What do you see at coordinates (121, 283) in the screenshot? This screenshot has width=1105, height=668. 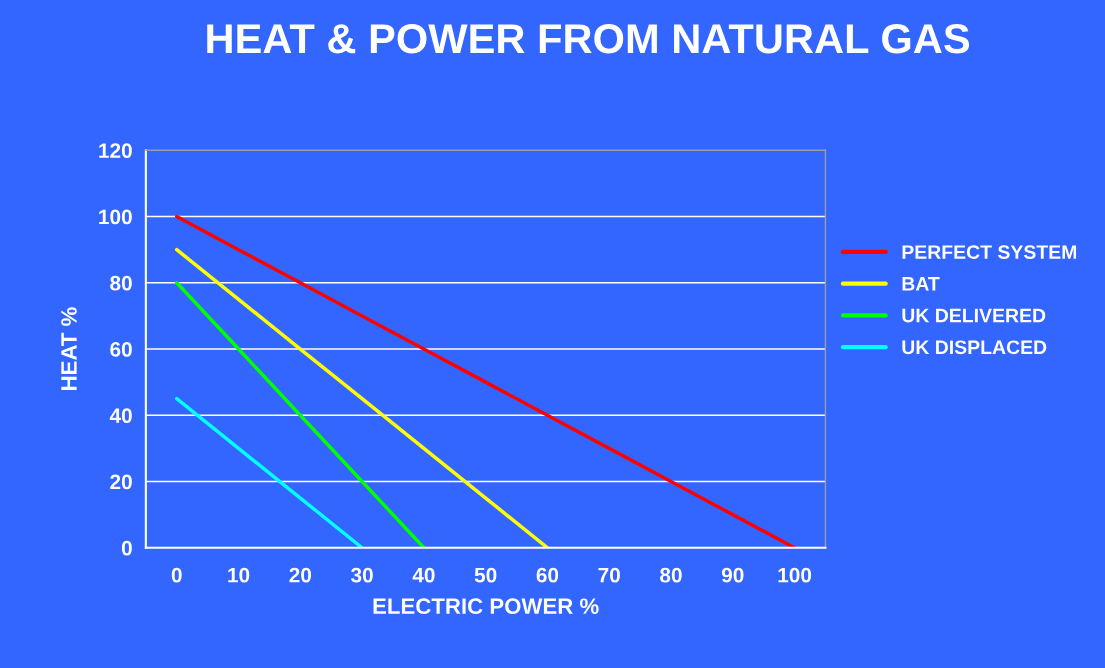 I see `y-tick-label: 80` at bounding box center [121, 283].